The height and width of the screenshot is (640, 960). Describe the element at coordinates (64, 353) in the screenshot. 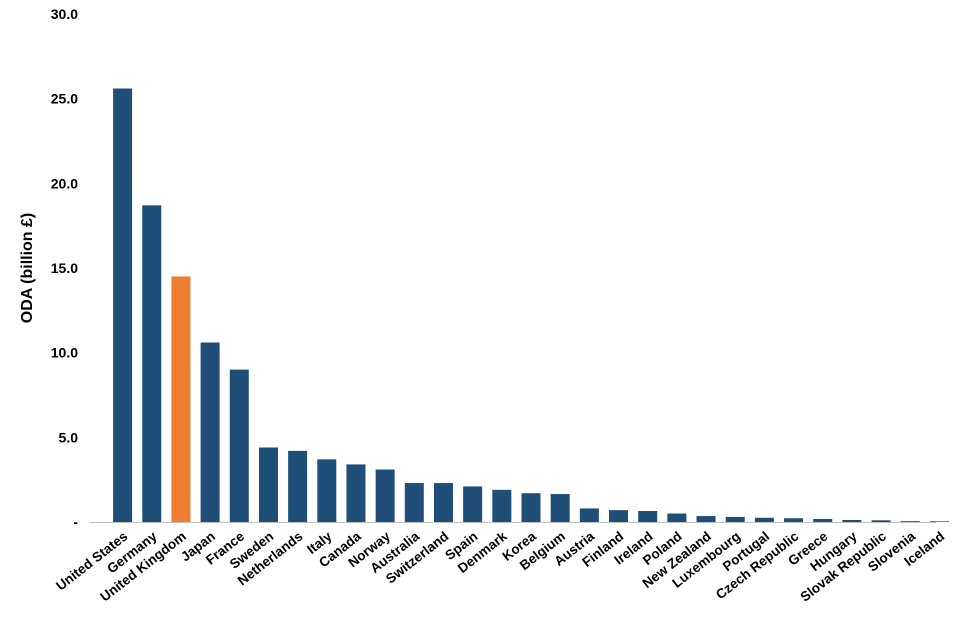

I see `y-tick-label: 10.0` at that location.